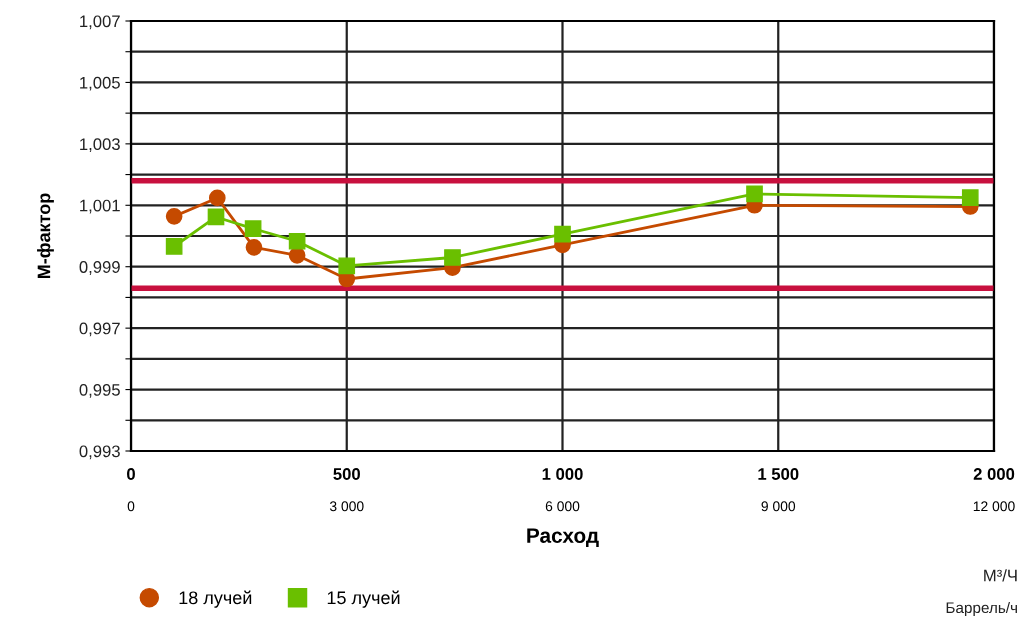  I want to click on x-tick-label: 500, so click(346, 474).